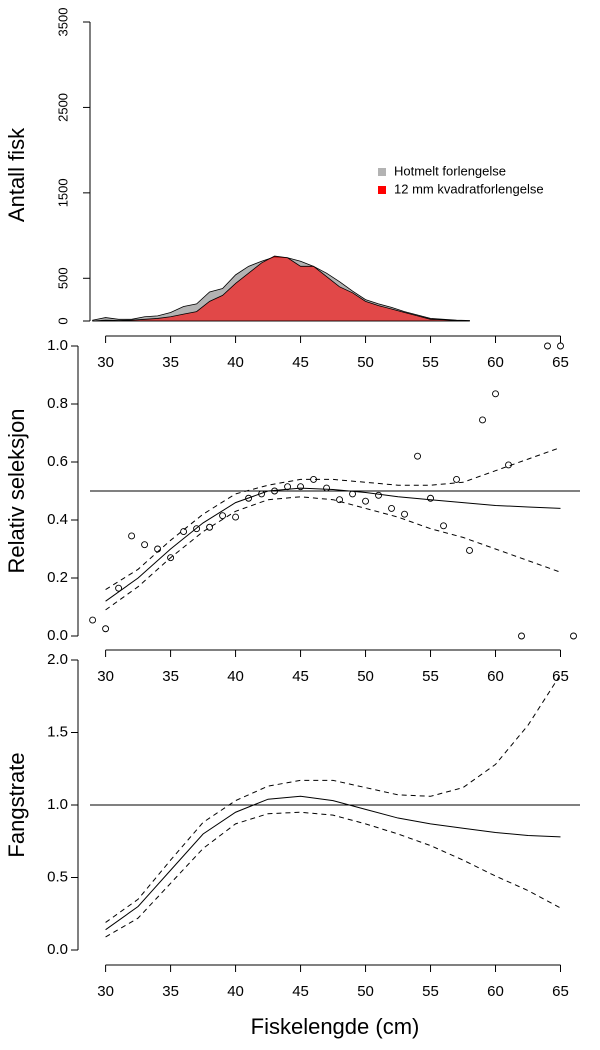  Describe the element at coordinates (57, 403) in the screenshot. I see `y-tick-label: 0.8` at that location.